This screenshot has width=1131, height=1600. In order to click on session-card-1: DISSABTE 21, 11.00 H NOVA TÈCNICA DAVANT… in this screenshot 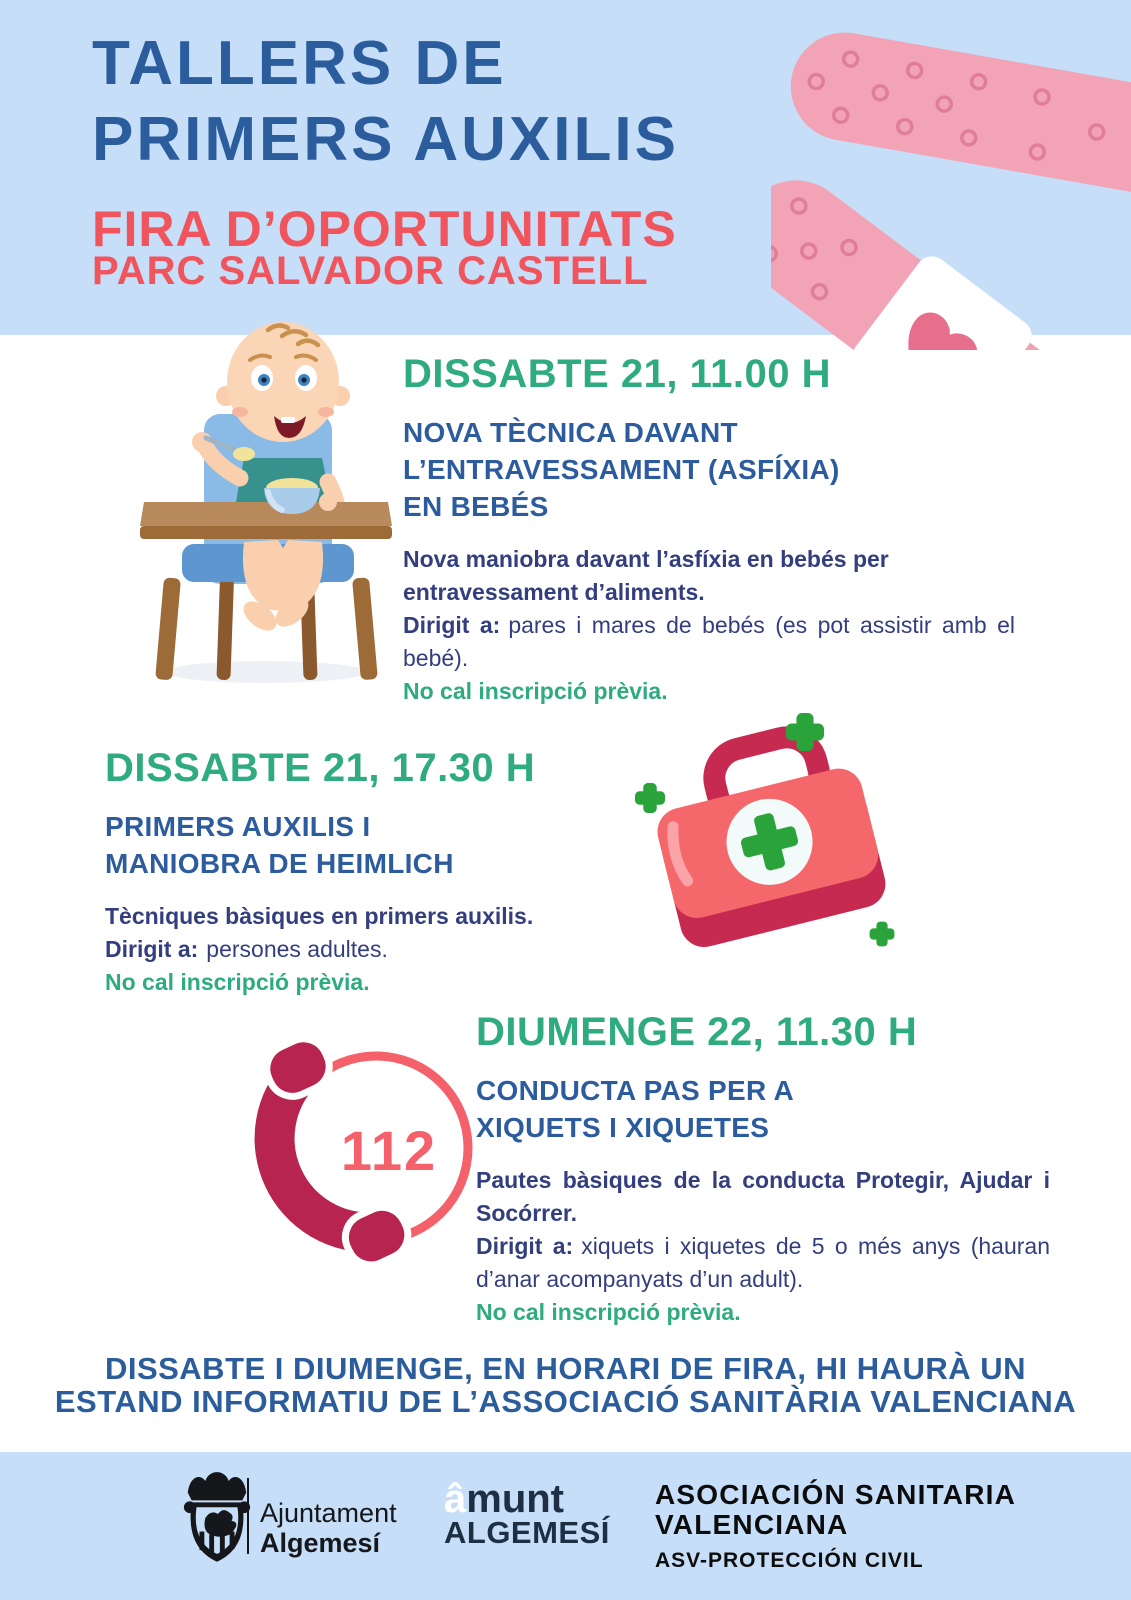, I will do `click(709, 529)`.